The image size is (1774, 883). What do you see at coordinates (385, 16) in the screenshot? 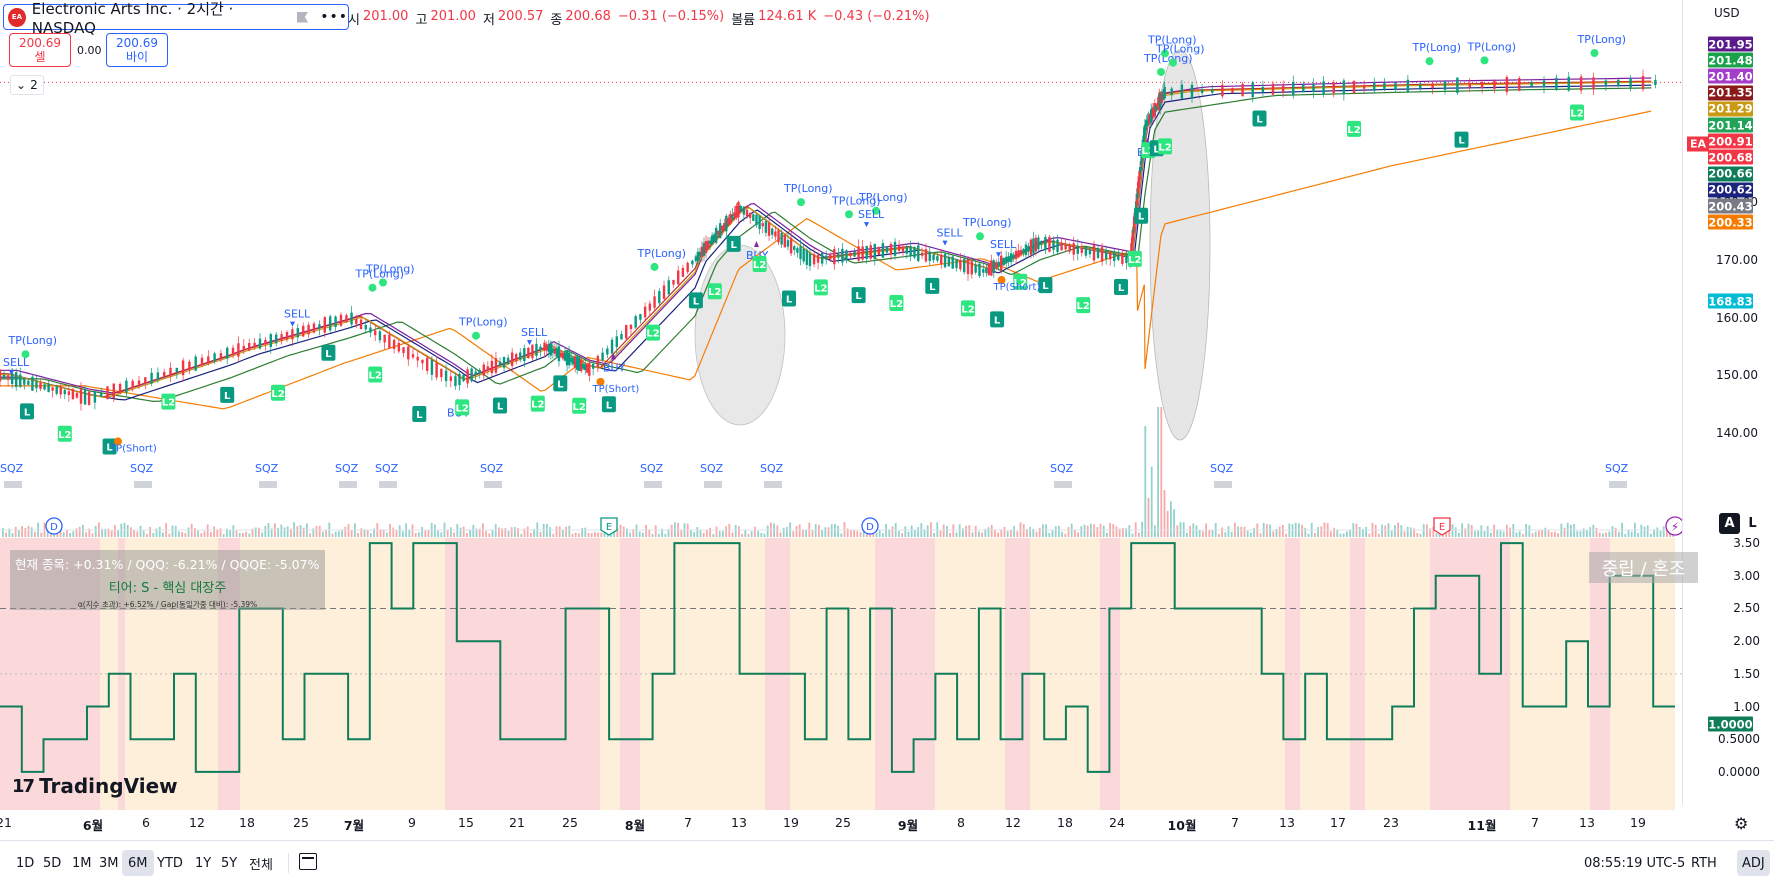
I see `ohlc-value-0: 201.00` at bounding box center [385, 16].